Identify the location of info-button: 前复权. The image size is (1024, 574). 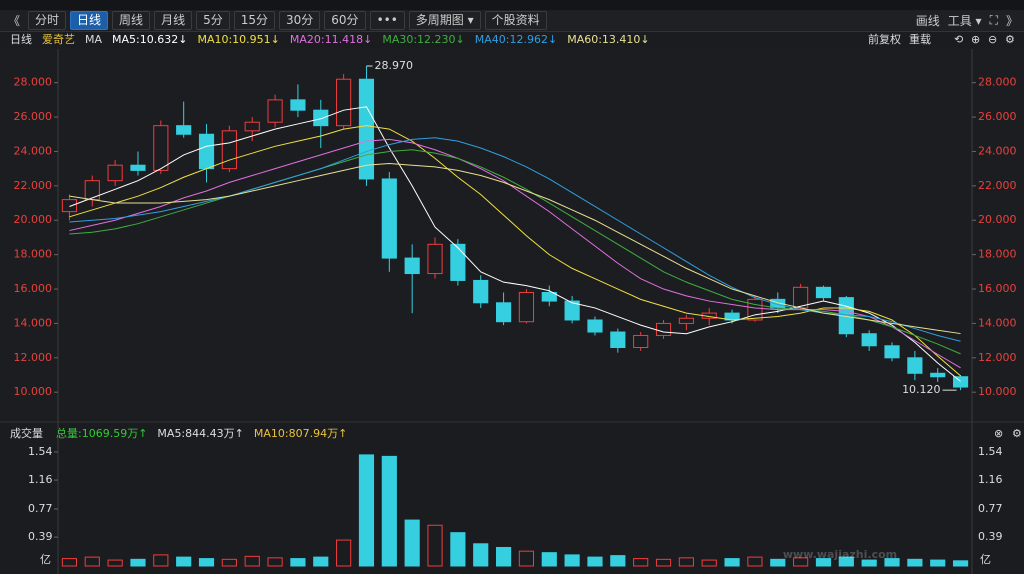
(884, 39).